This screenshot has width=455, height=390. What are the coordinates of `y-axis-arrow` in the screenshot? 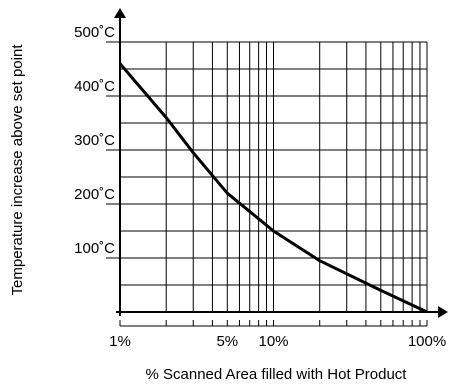 It's located at (120, 13).